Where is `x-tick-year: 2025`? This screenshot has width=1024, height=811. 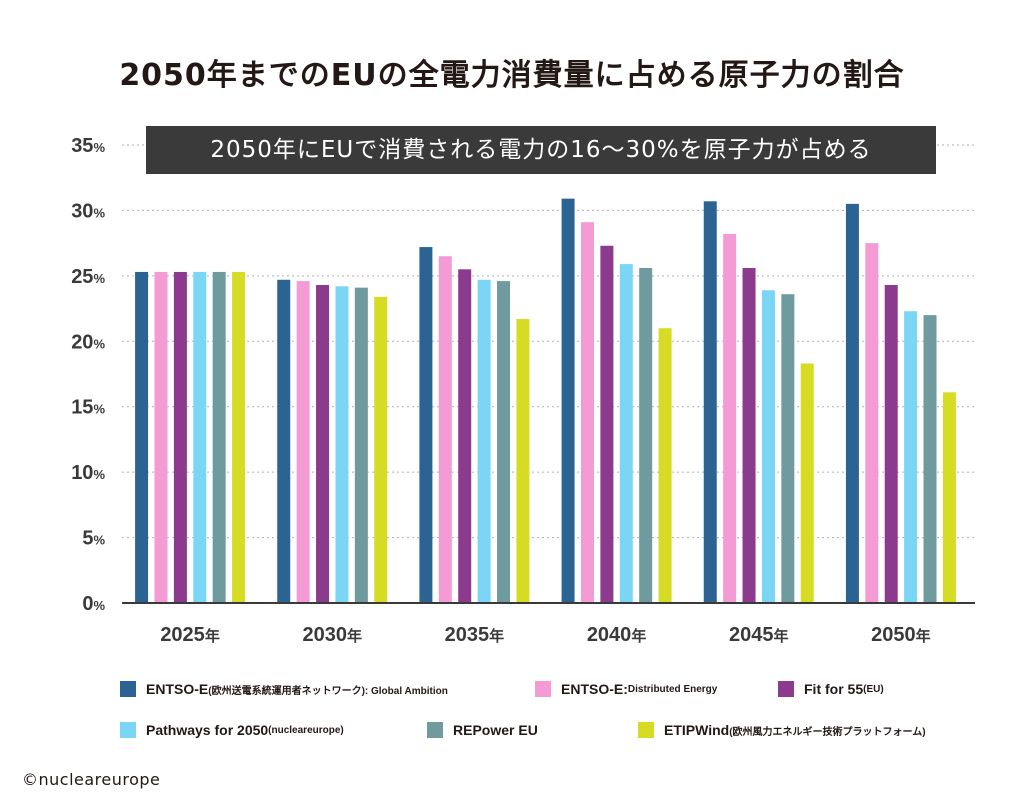
x-tick-year: 2025 is located at coordinates (182, 635).